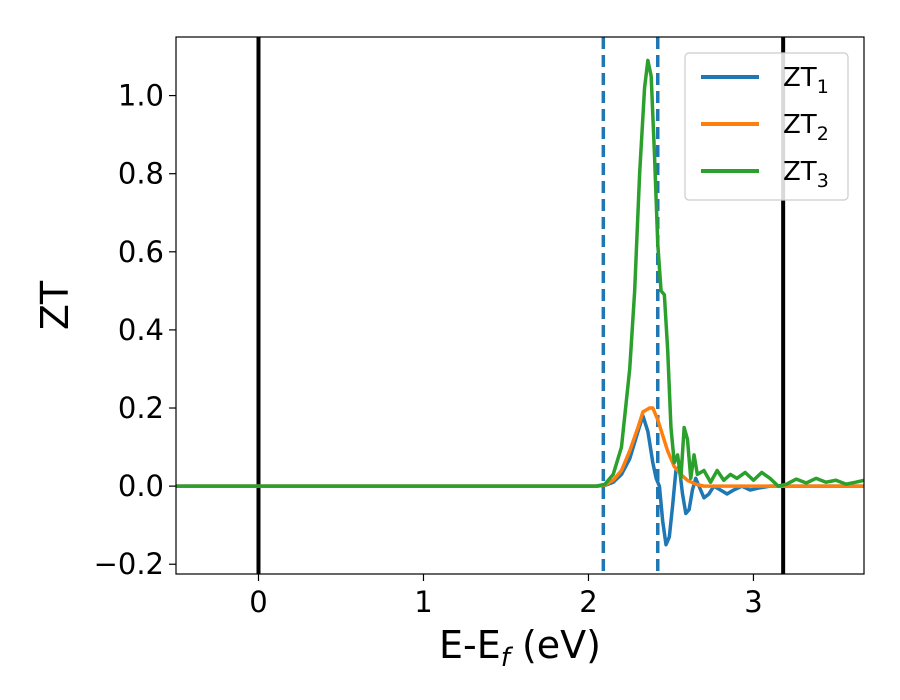 The height and width of the screenshot is (700, 900). I want to click on x-tick-label: 0, so click(258, 602).